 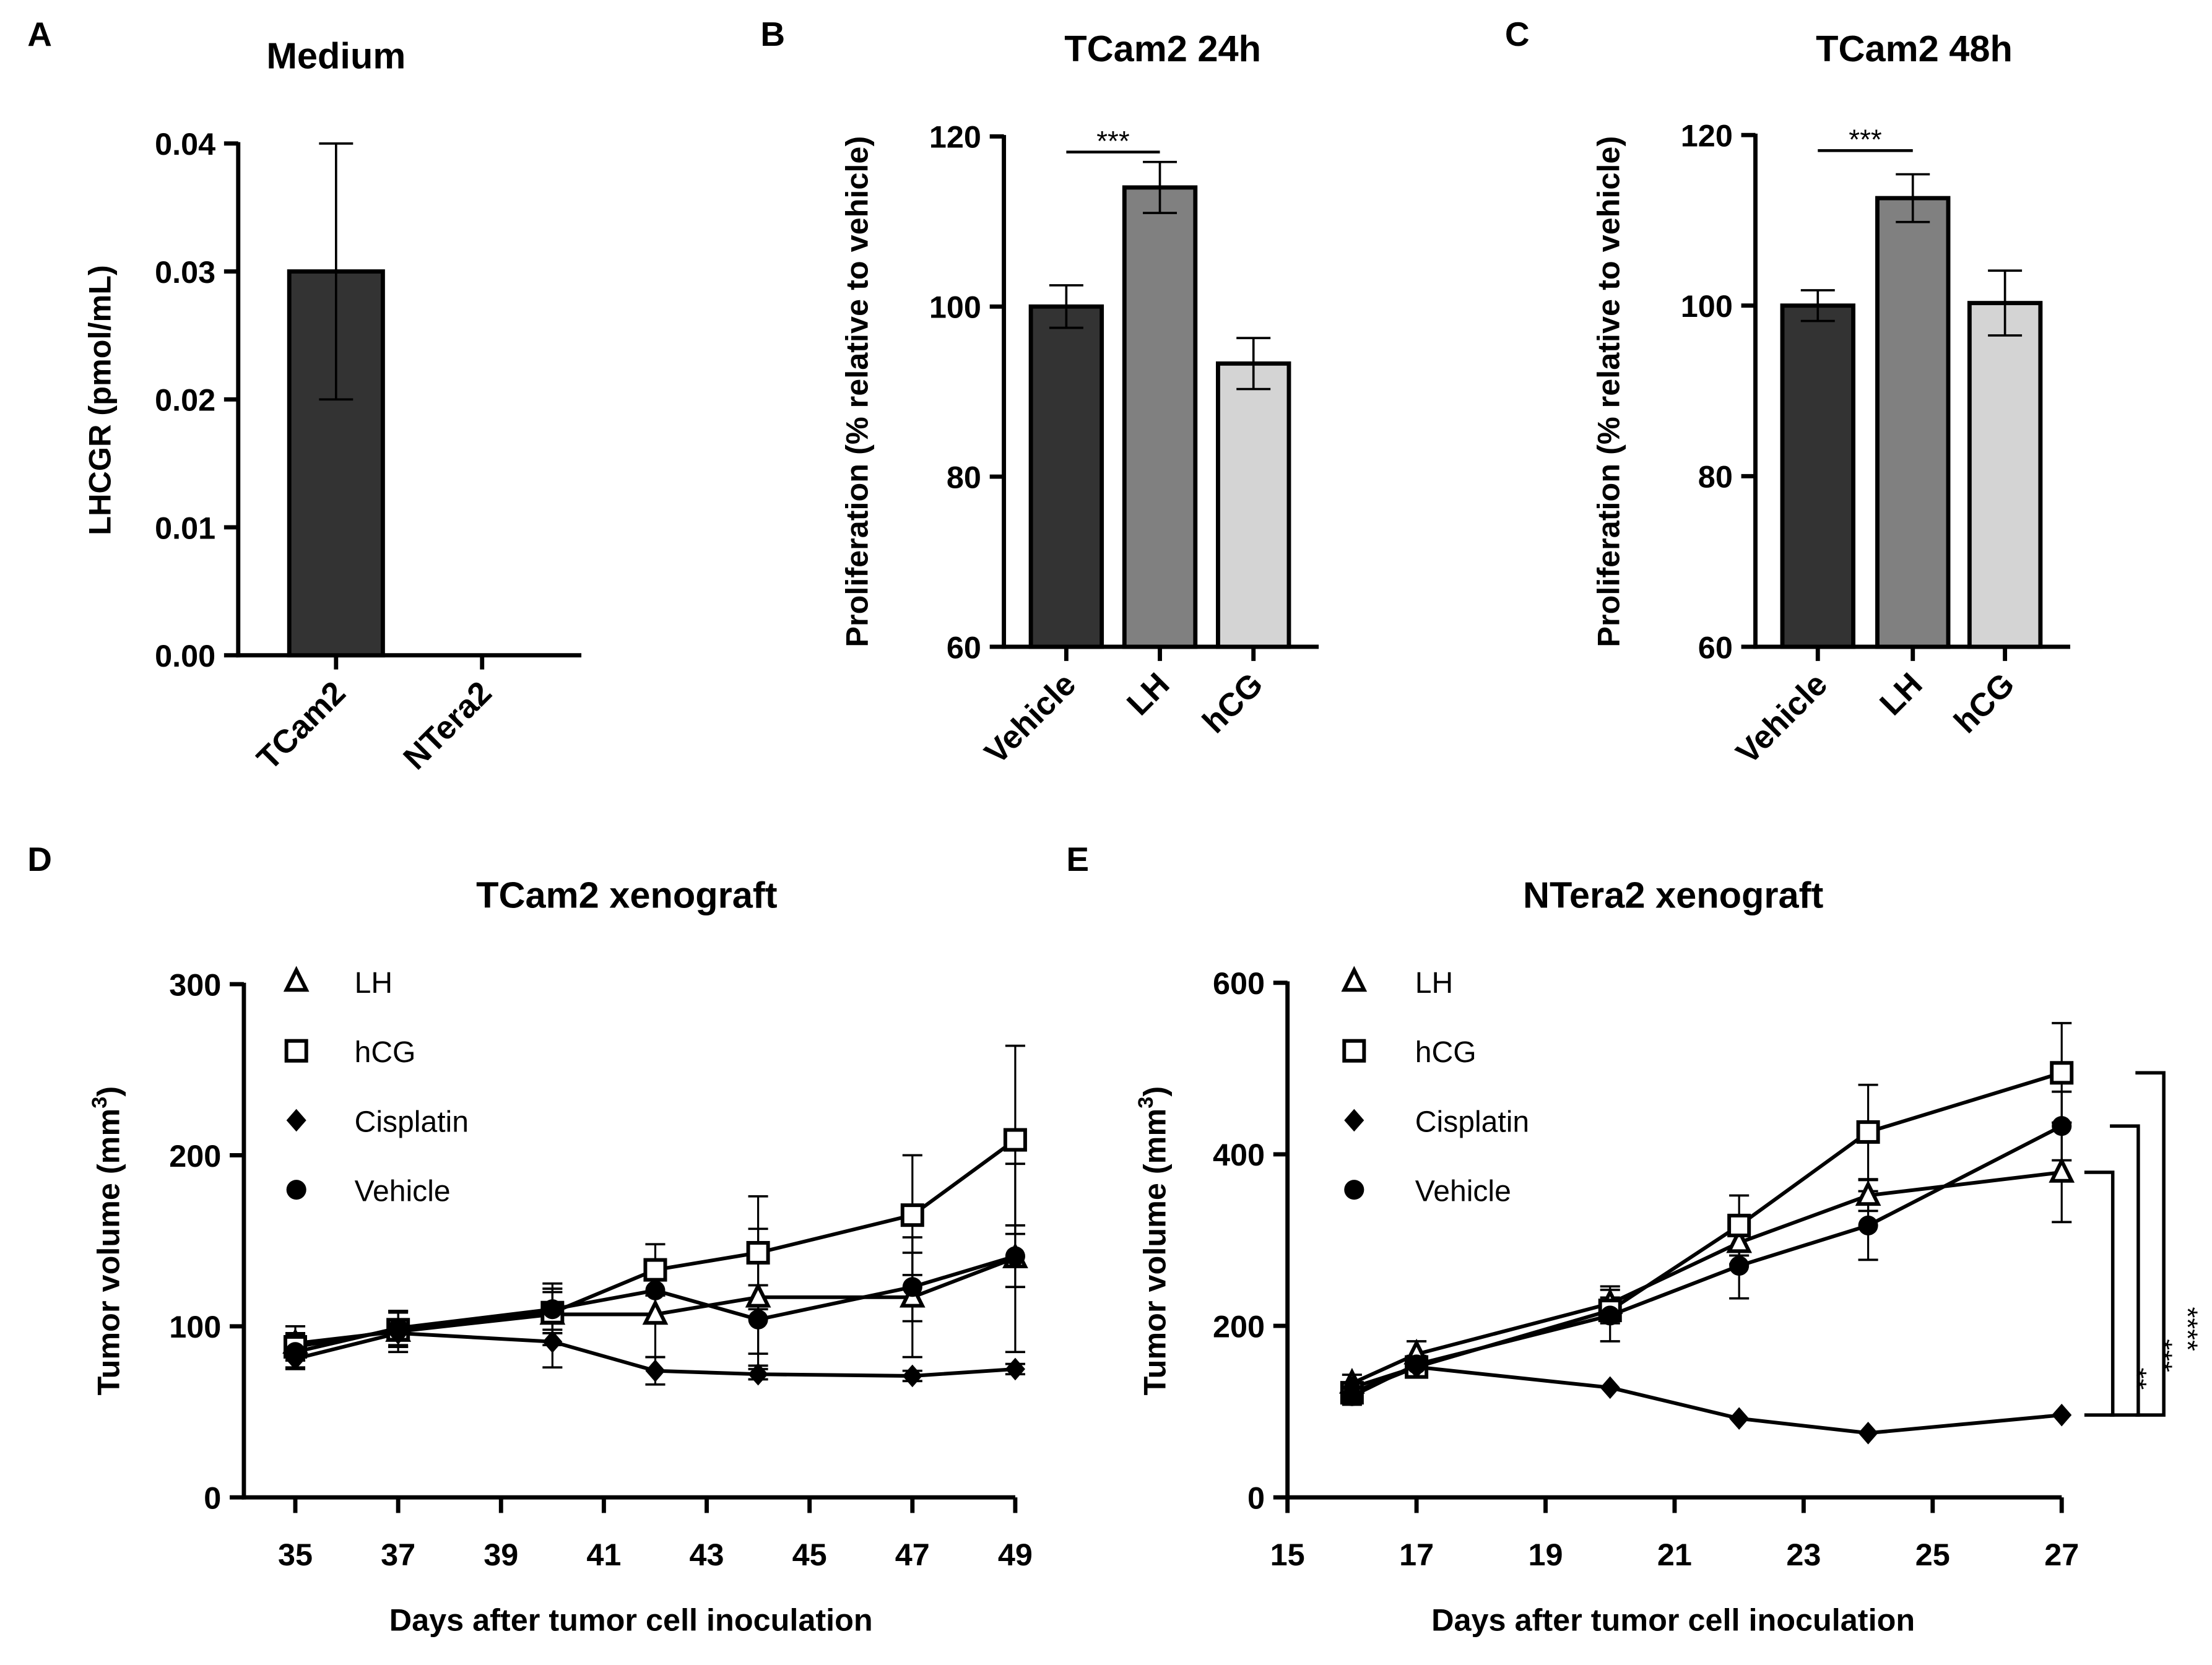 I want to click on panel-c-y-tick-label: 60, so click(x=1715, y=647).